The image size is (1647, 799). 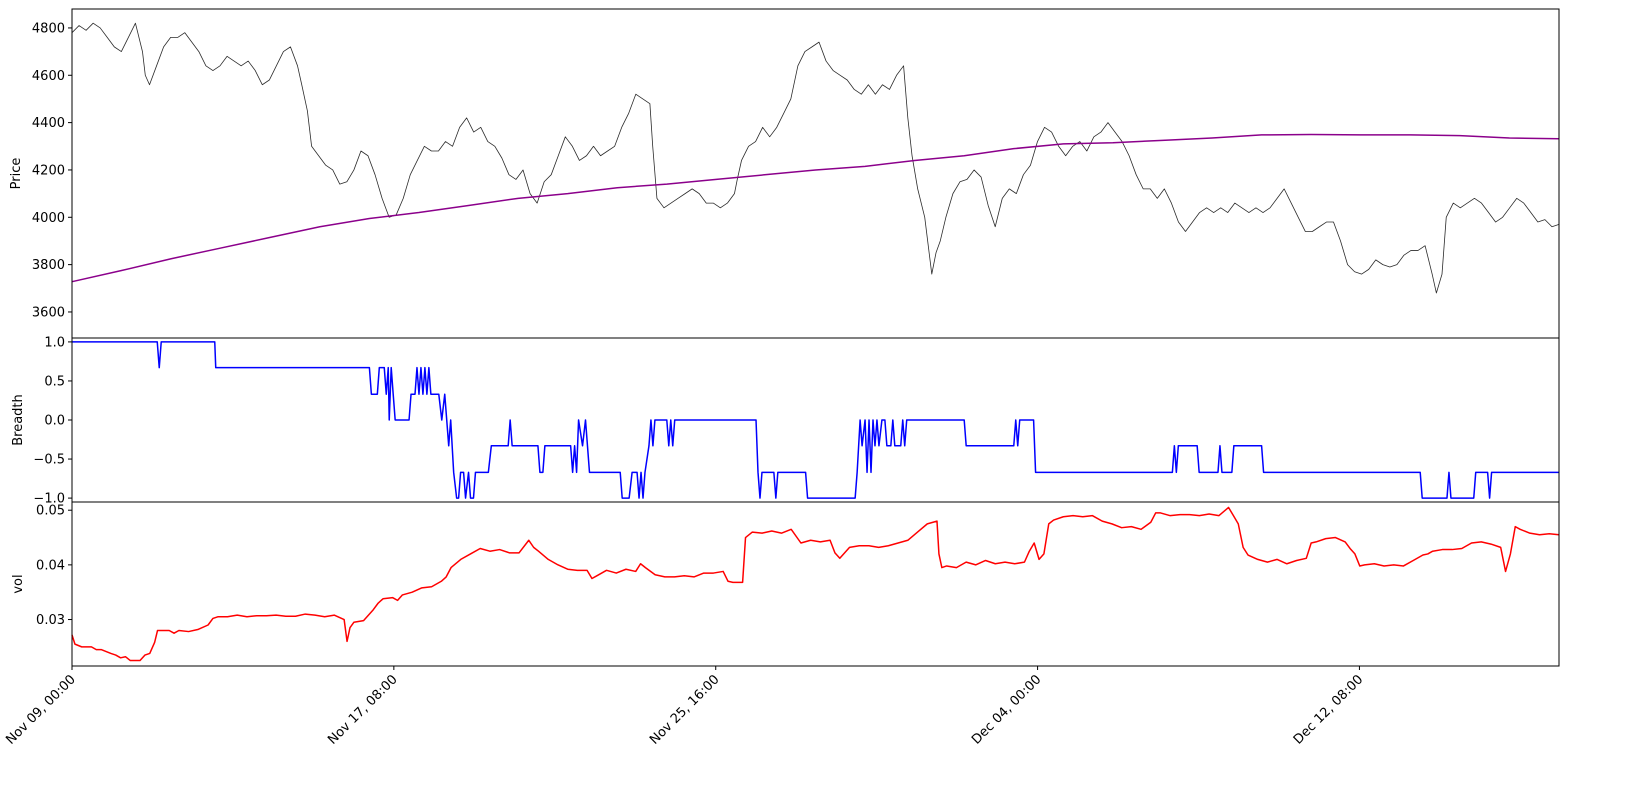 What do you see at coordinates (50, 511) in the screenshot?
I see `y-tick-label-vol: 0.05` at bounding box center [50, 511].